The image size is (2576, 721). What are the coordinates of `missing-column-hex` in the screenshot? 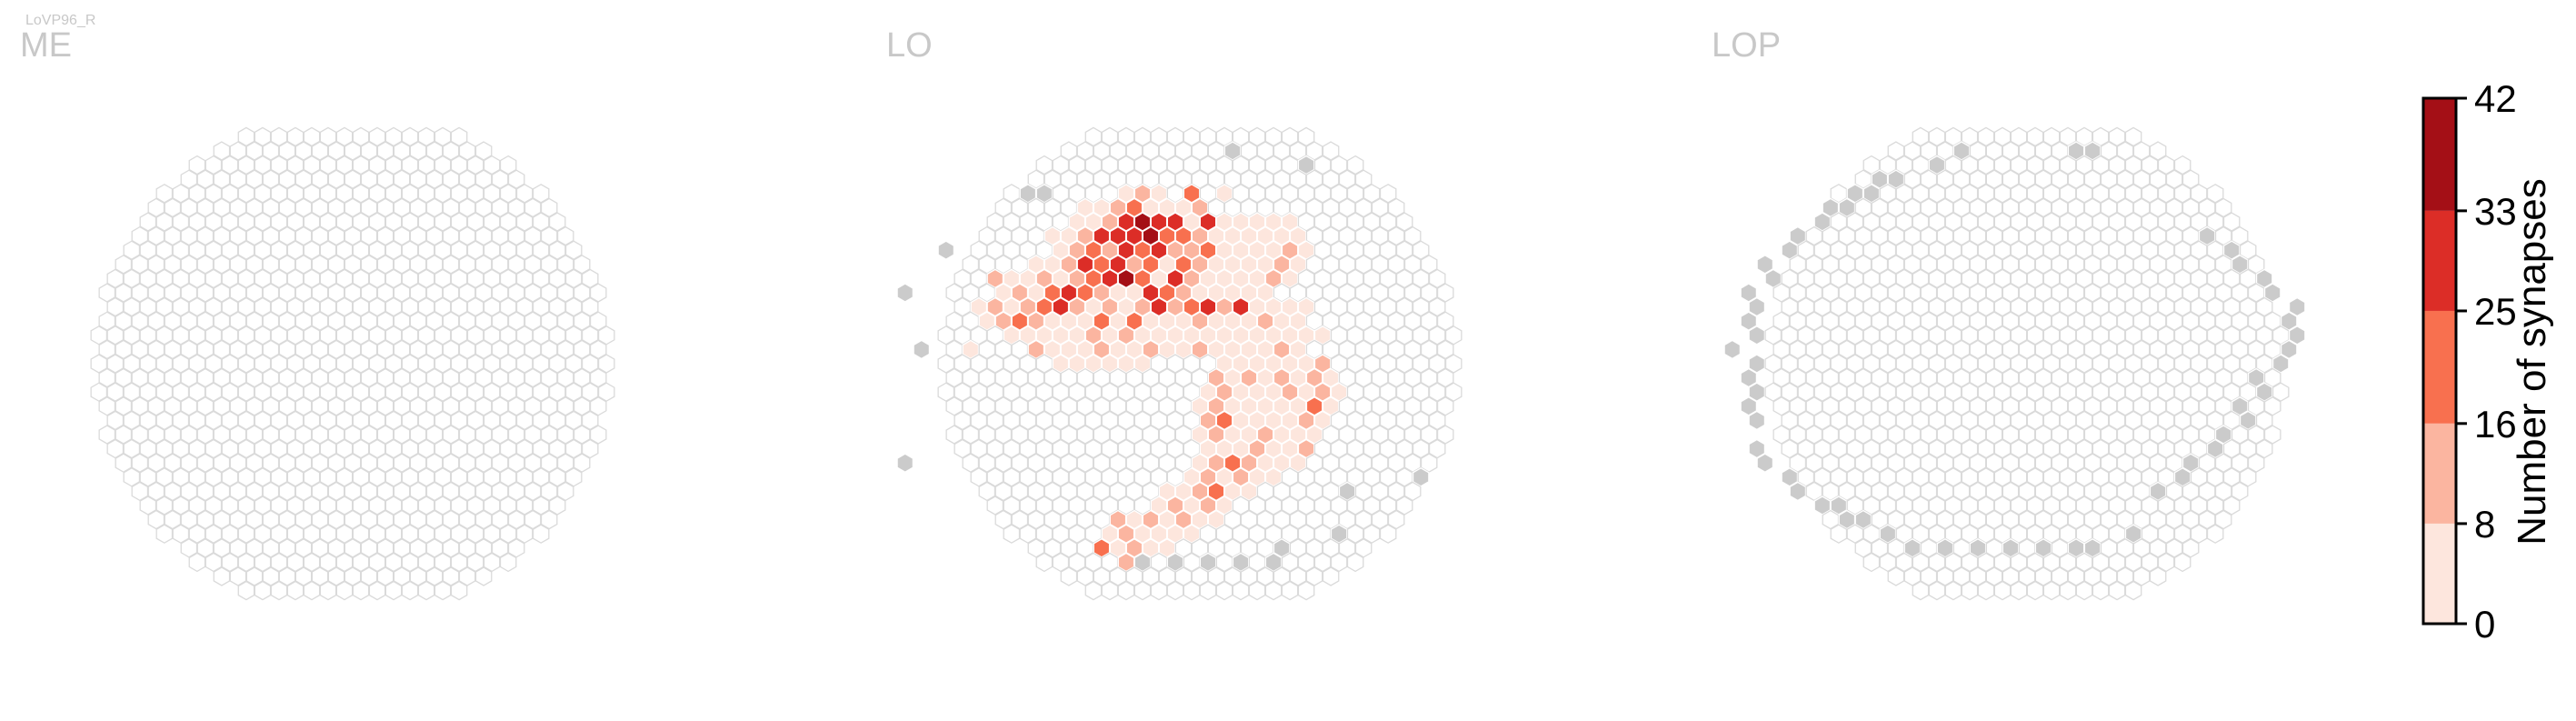 It's located at (2240, 265).